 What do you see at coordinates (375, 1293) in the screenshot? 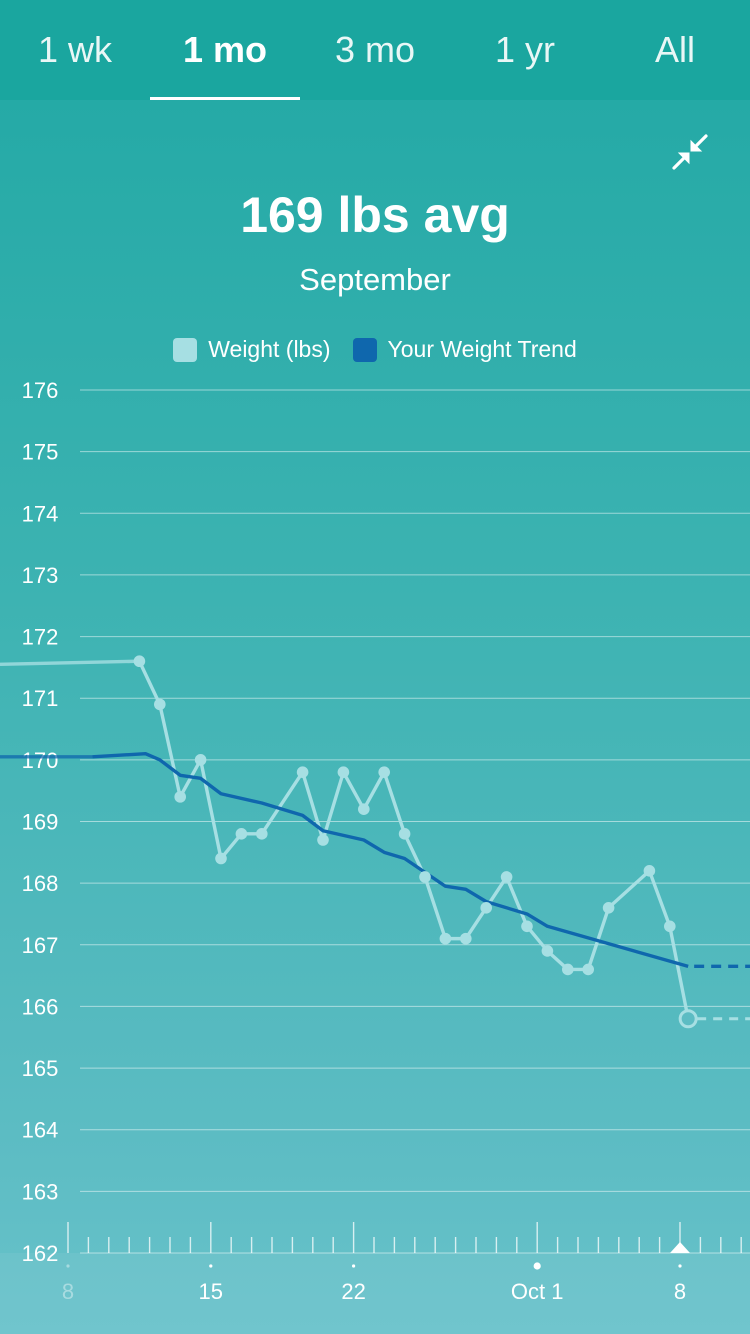
I see `x-axis-band` at bounding box center [375, 1293].